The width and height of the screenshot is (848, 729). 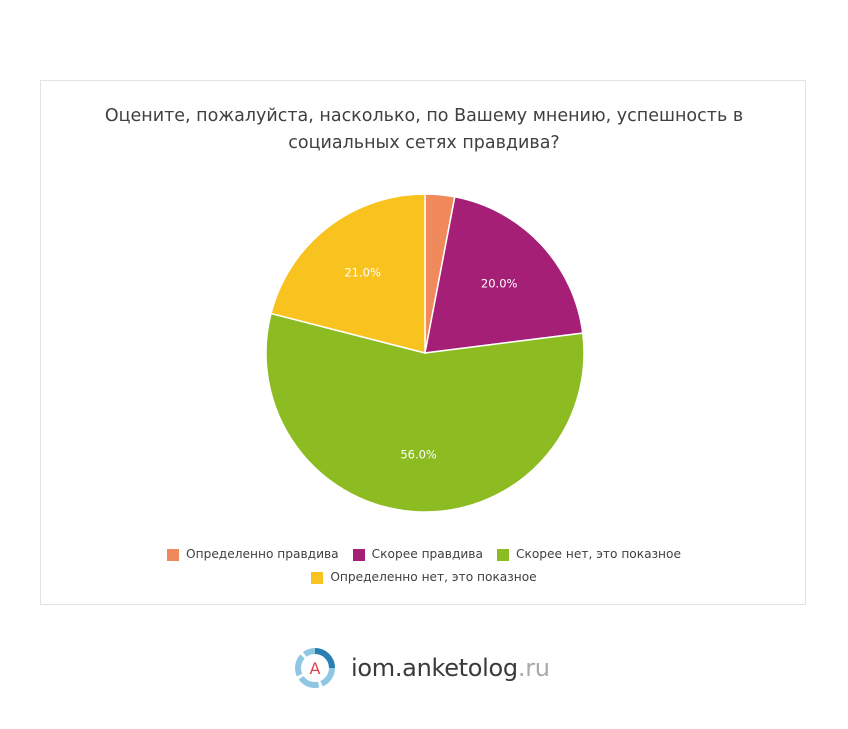 I want to click on legend-label: Скорее нет, это показное, so click(x=598, y=554).